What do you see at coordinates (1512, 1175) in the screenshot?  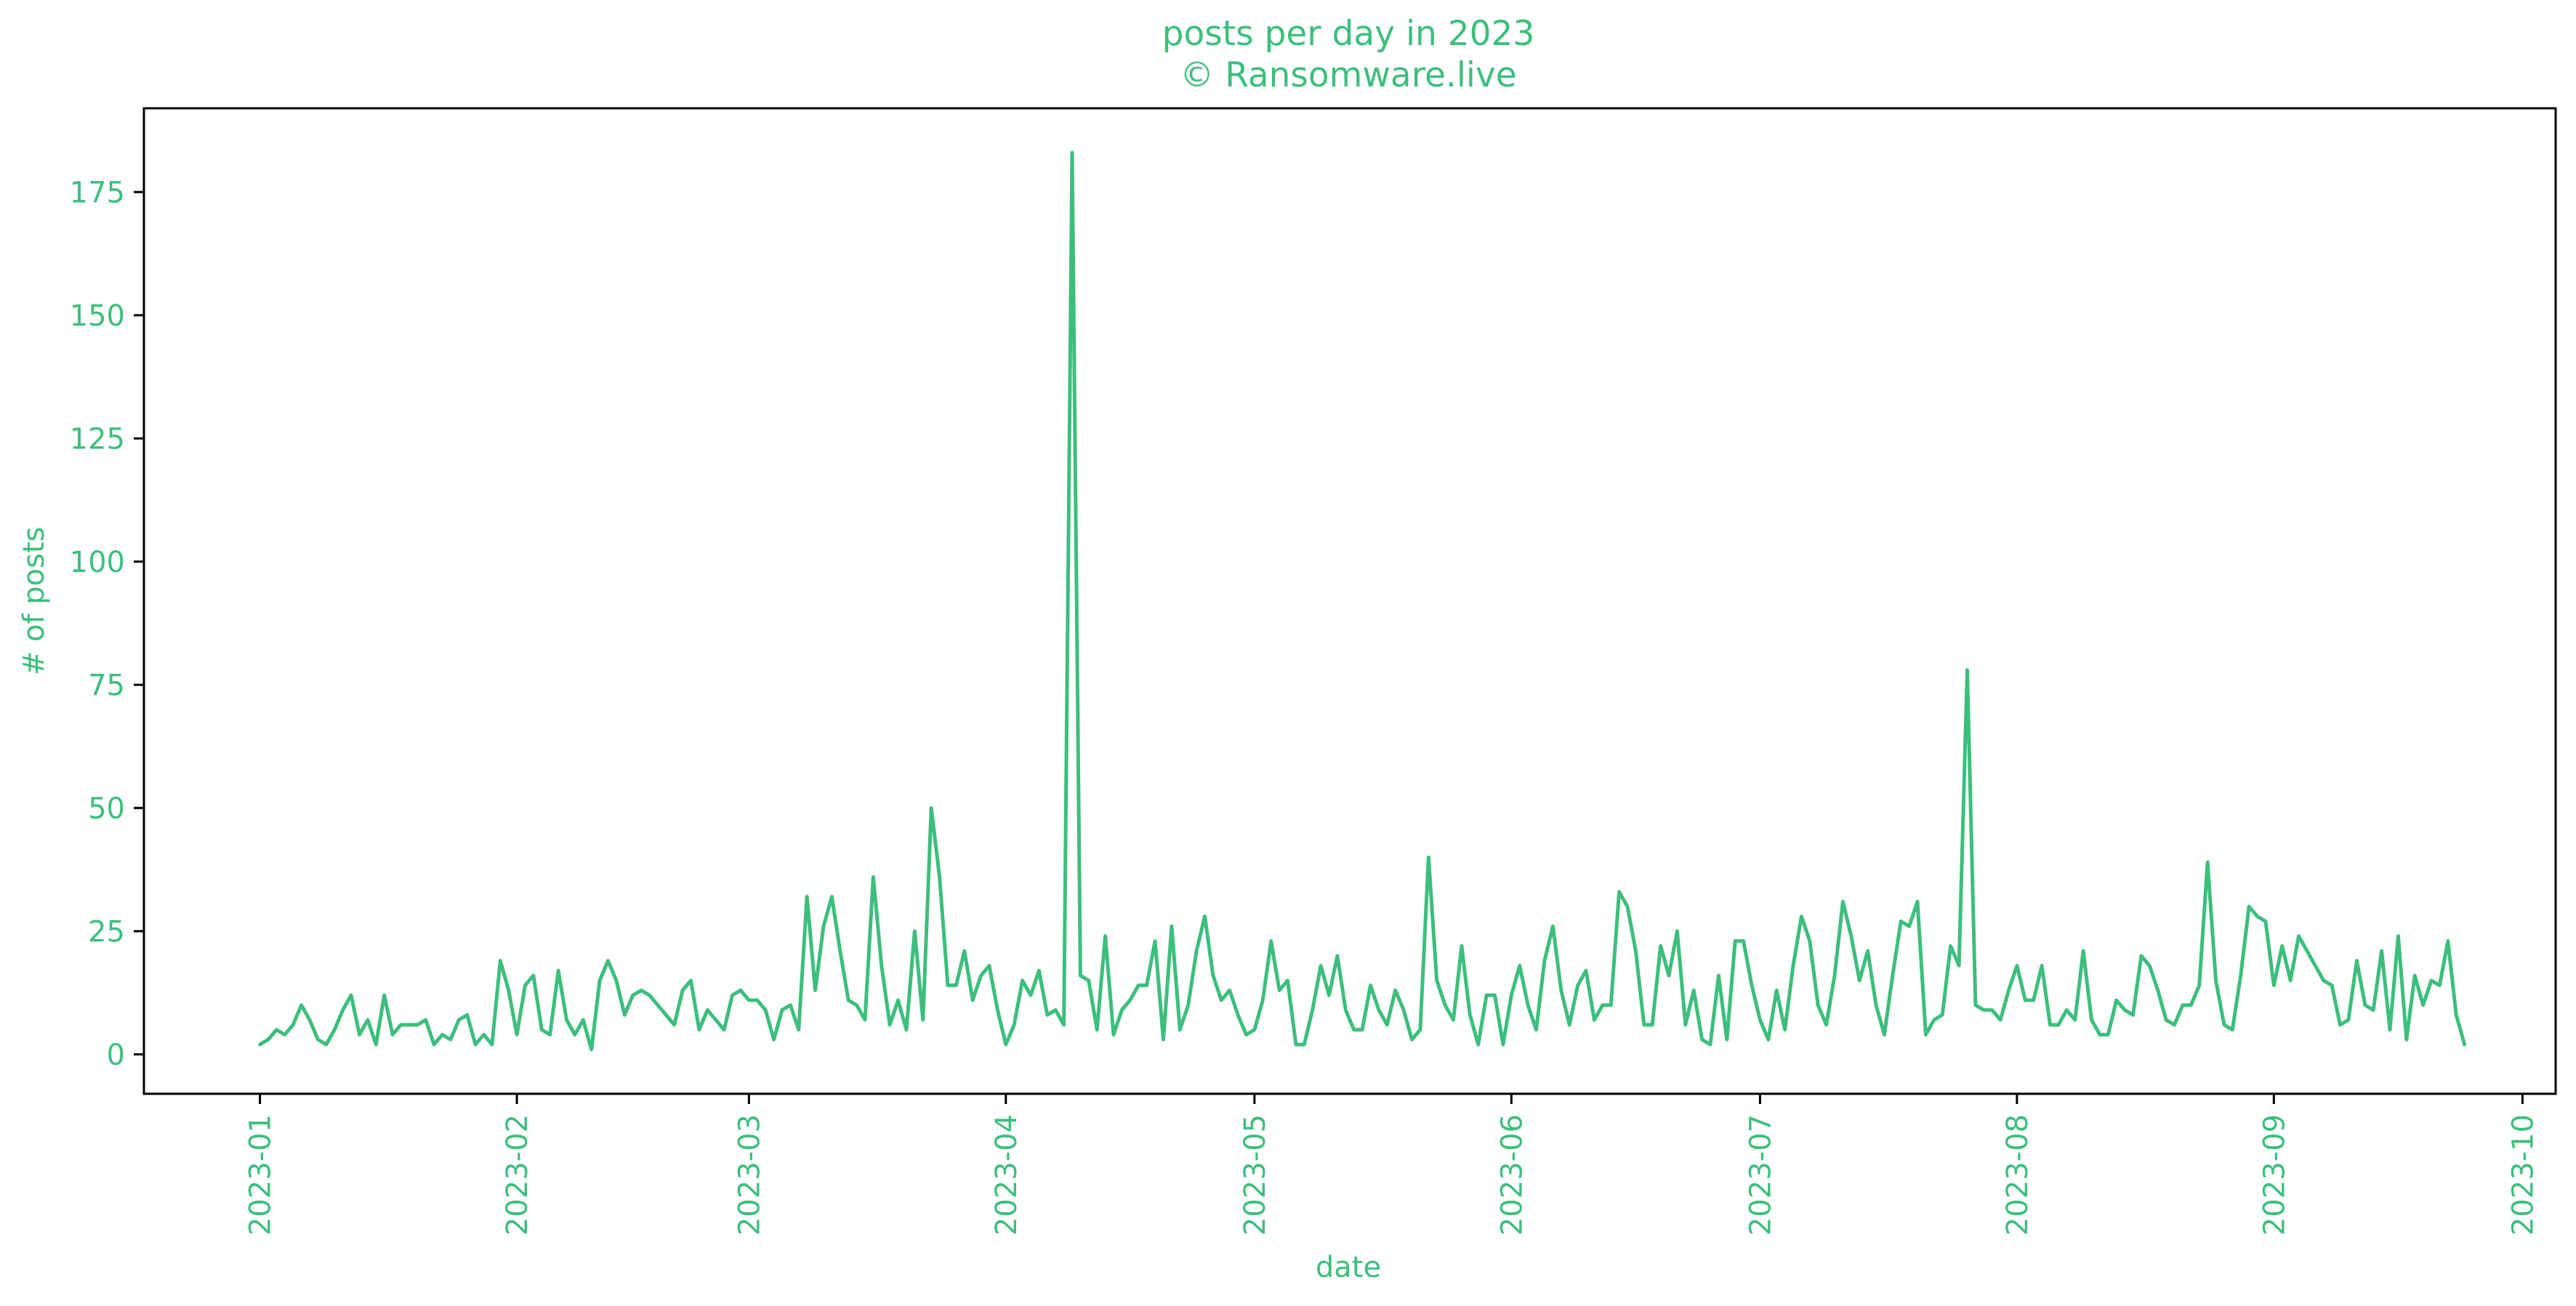 I see `x-tick-label: 2023-06` at bounding box center [1512, 1175].